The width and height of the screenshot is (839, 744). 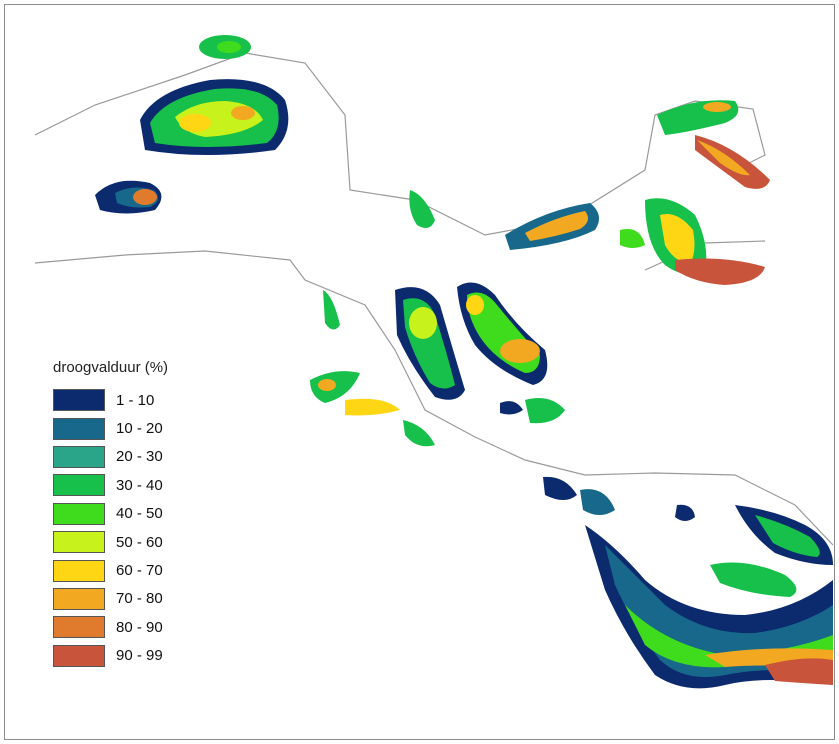 What do you see at coordinates (110, 627) in the screenshot?
I see `legend-item: 80 - 90` at bounding box center [110, 627].